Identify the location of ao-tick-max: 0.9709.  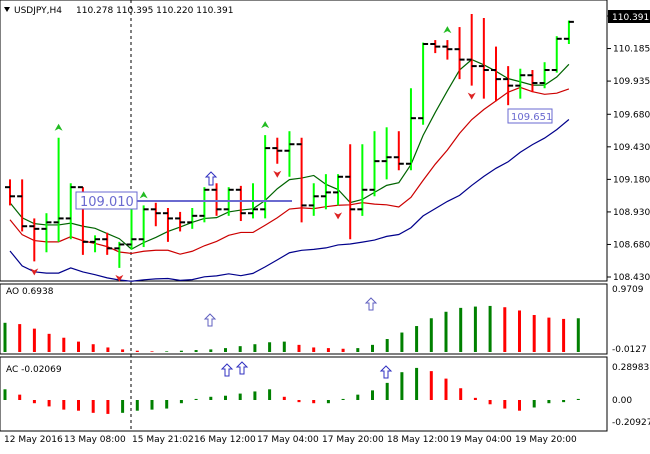
(628, 290).